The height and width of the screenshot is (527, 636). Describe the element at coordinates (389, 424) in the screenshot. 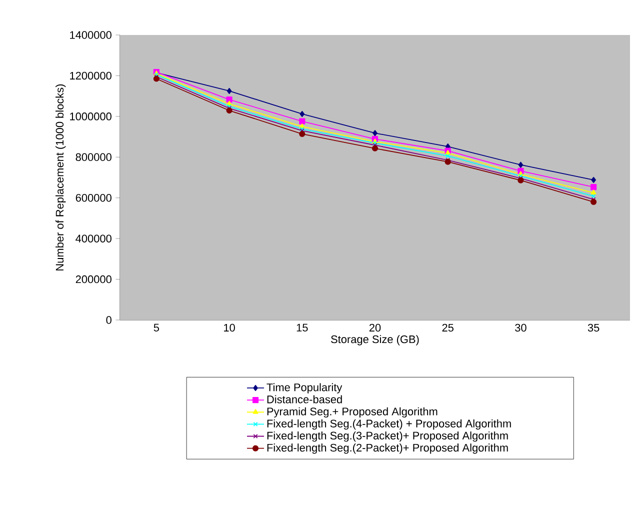

I see `legend-label: Fixed-length Seg.(4-Packet) + Proposed Algorithm` at that location.